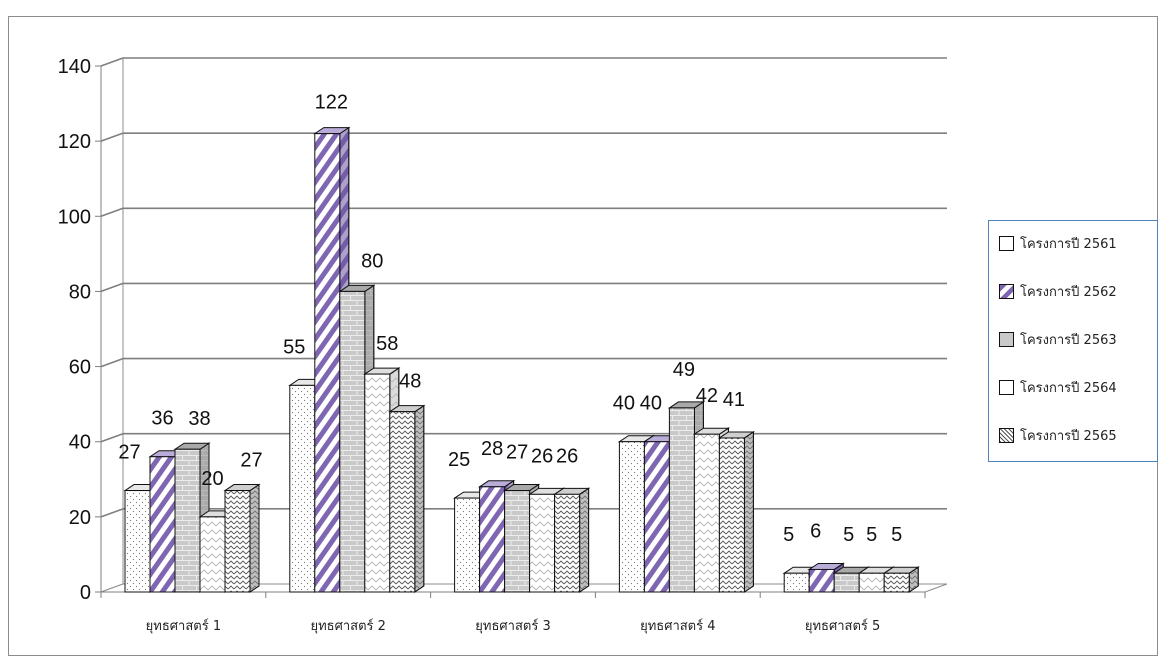  What do you see at coordinates (459, 460) in the screenshot?
I see `data-label: 25` at bounding box center [459, 460].